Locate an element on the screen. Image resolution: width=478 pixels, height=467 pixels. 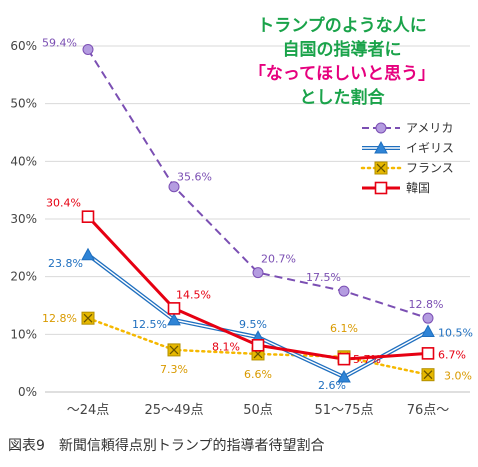
y-tick-label: 10% is located at coordinates (23, 334).